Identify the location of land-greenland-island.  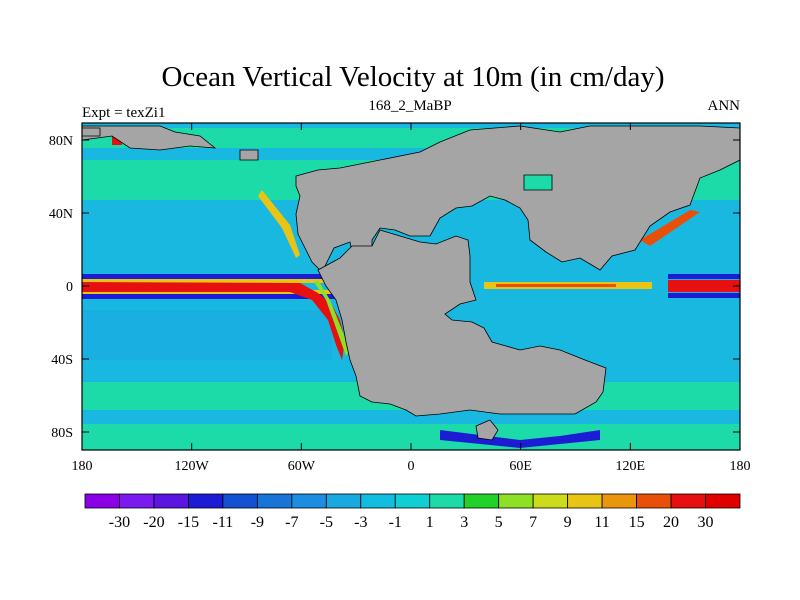
(538, 182).